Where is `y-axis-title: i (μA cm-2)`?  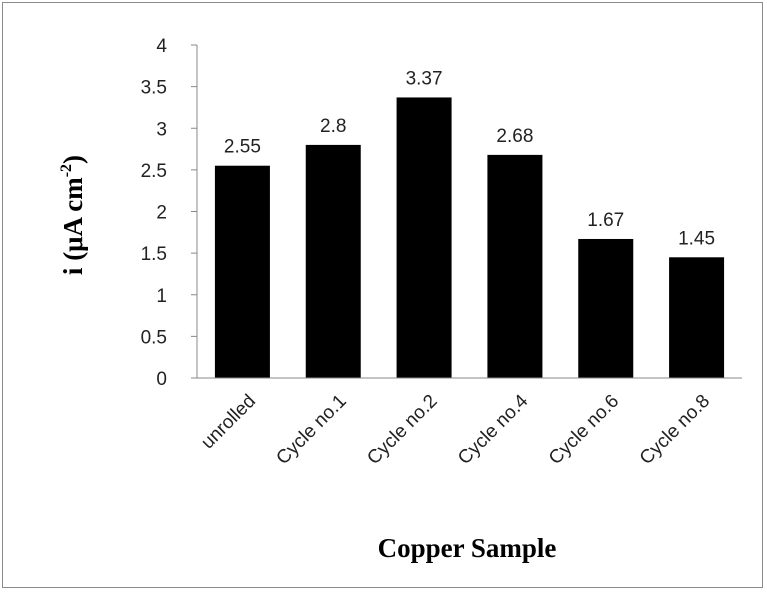
y-axis-title: i (μA cm-2) is located at coordinates (73, 215).